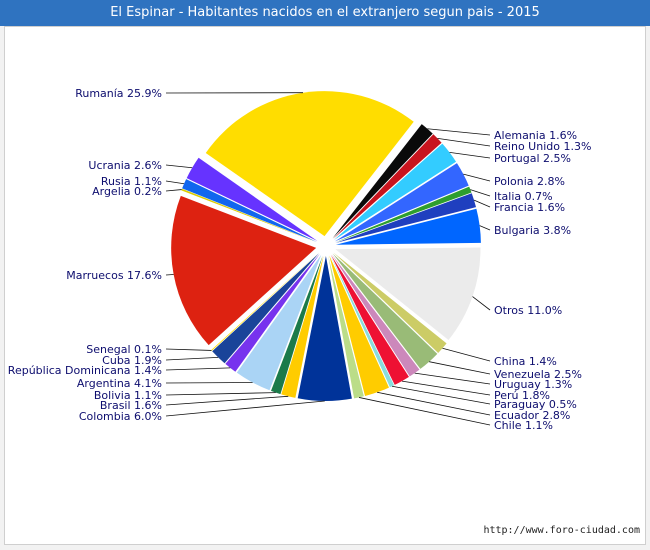 The height and width of the screenshot is (550, 650). Describe the element at coordinates (85, 370) in the screenshot. I see `slice-label-republica-dominicana-1-4: República Dominicana 1.4%` at that location.